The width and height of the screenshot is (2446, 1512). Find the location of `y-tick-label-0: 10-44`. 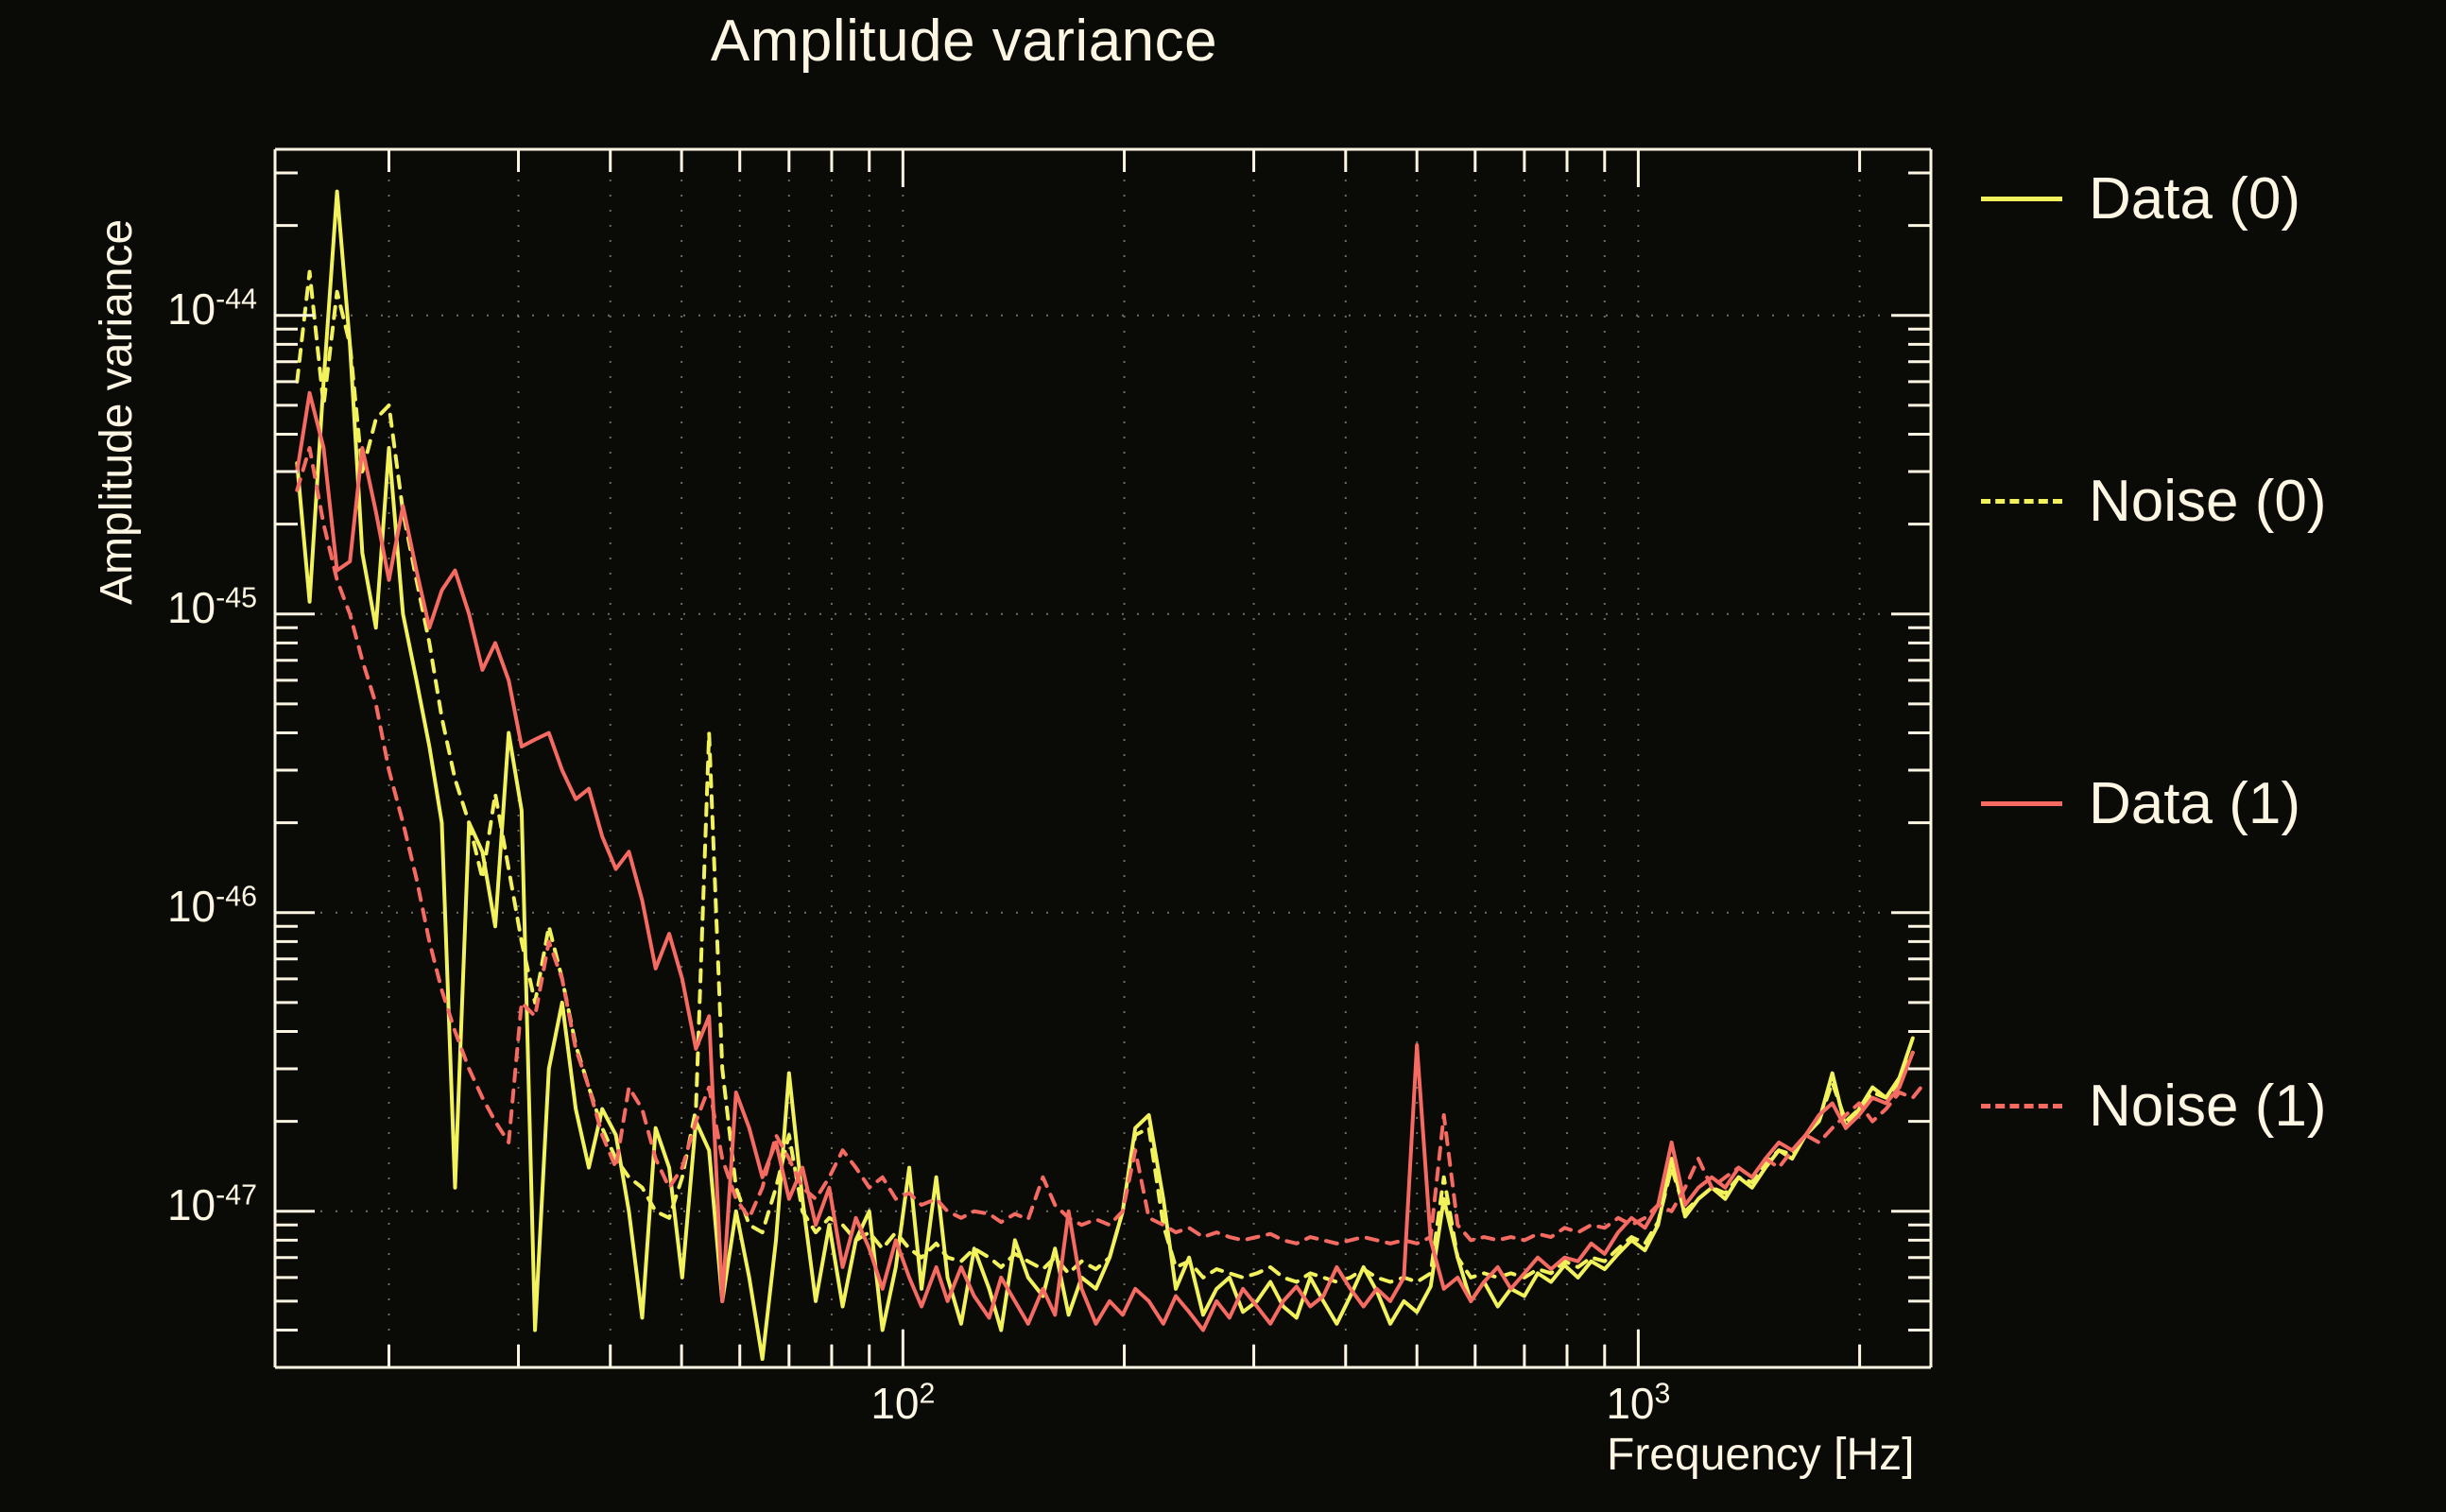

y-tick-label-0: 10-44 is located at coordinates (211, 309).